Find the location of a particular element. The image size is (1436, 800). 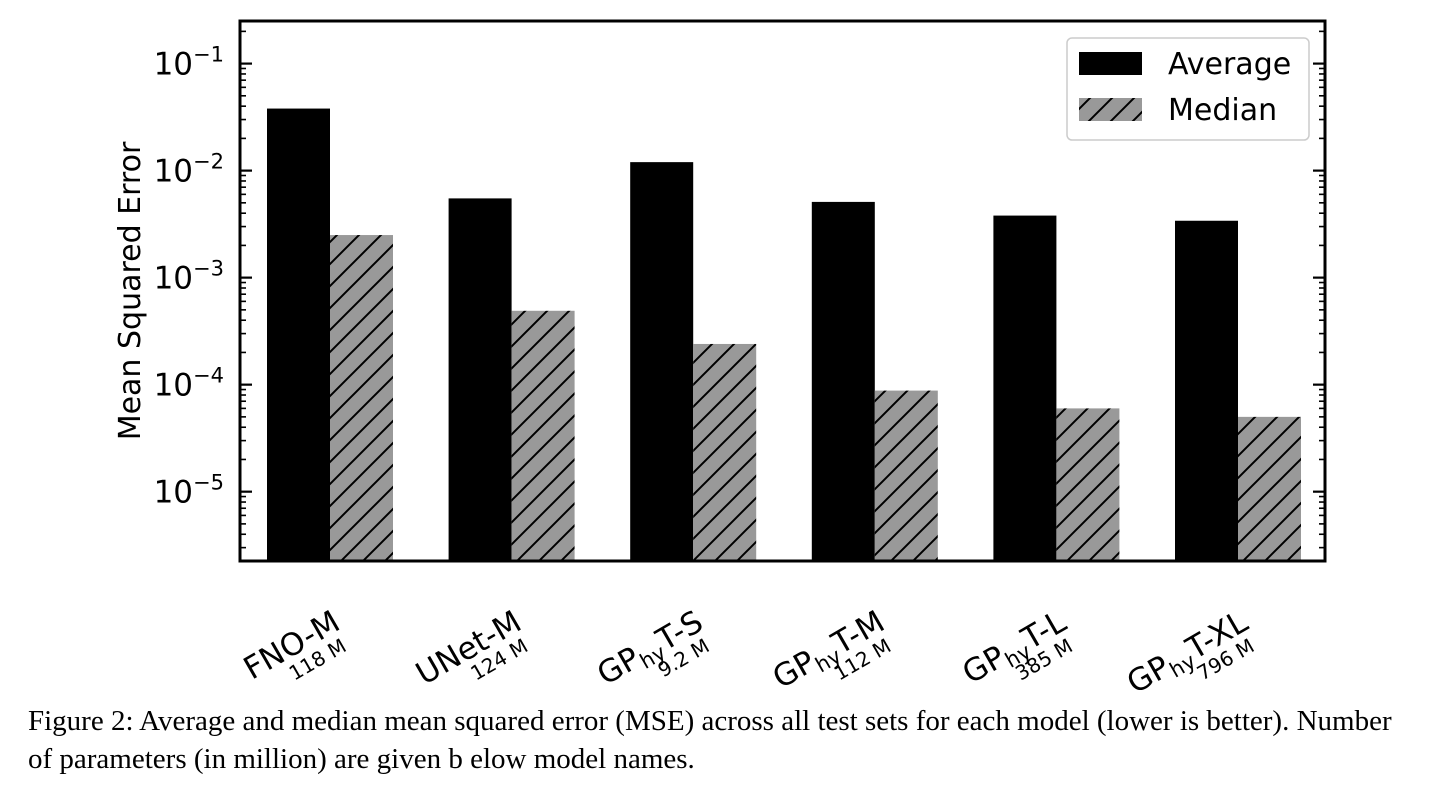

y-tick-label: 10⁻² is located at coordinates (189, 170).